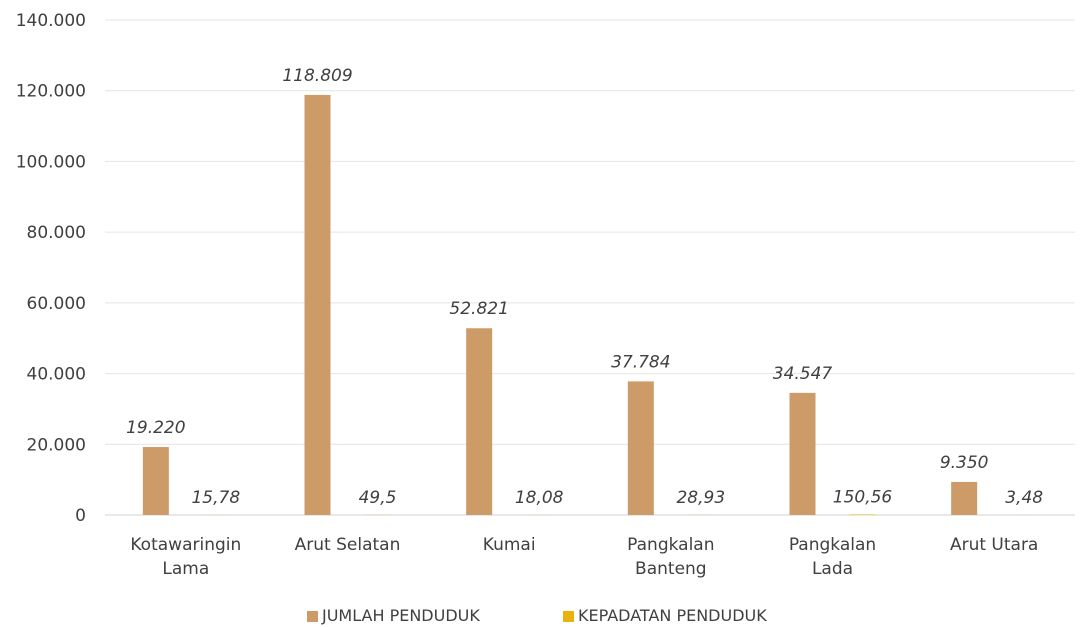  I want to click on x-tick-label: Arut Selatan, so click(348, 545).